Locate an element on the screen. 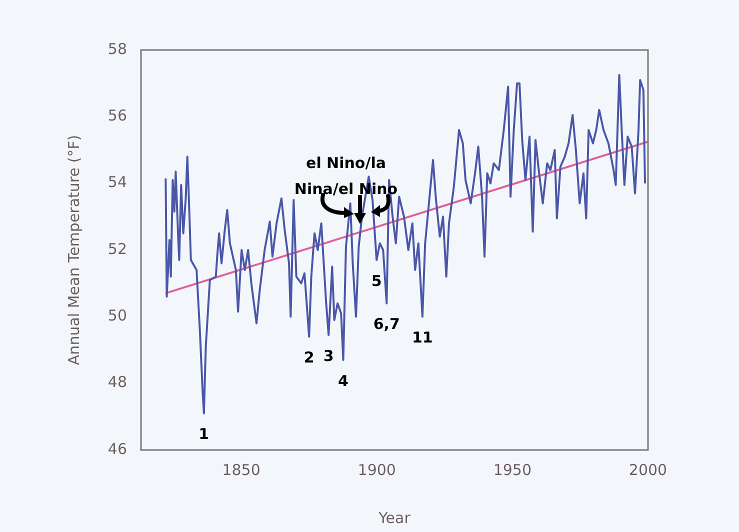  annotation: 1 is located at coordinates (204, 434).